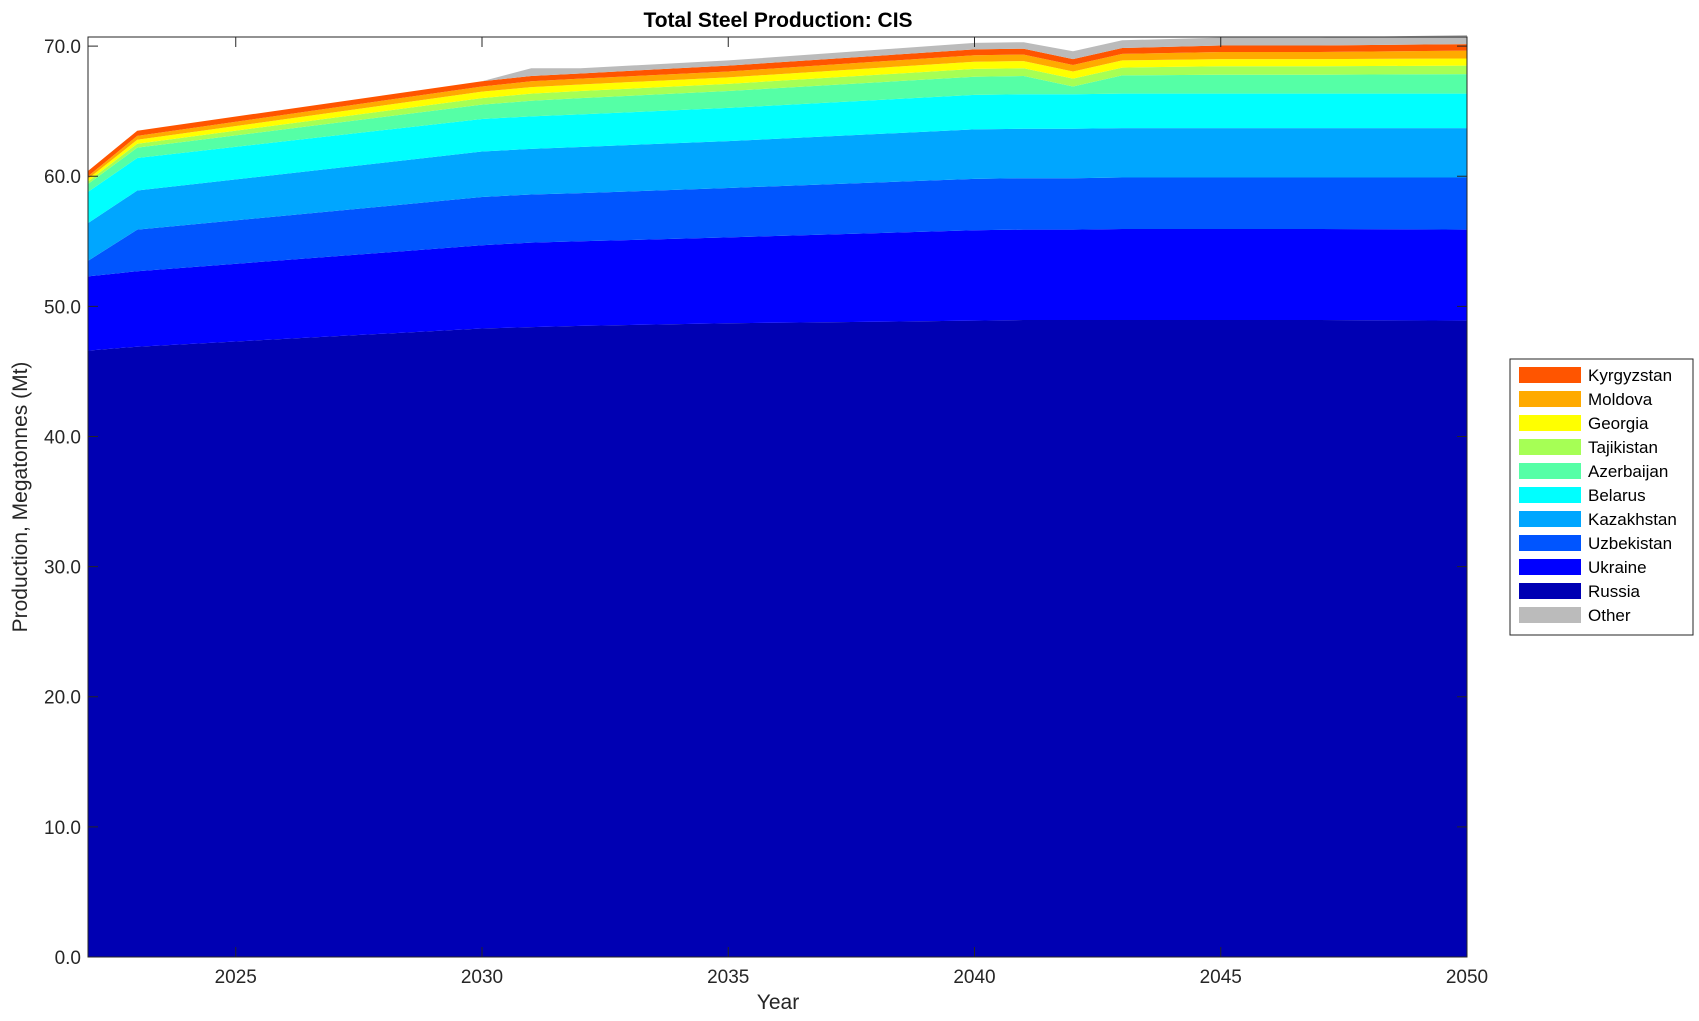  Describe the element at coordinates (778, 1002) in the screenshot. I see `x-axis-label: Year` at that location.